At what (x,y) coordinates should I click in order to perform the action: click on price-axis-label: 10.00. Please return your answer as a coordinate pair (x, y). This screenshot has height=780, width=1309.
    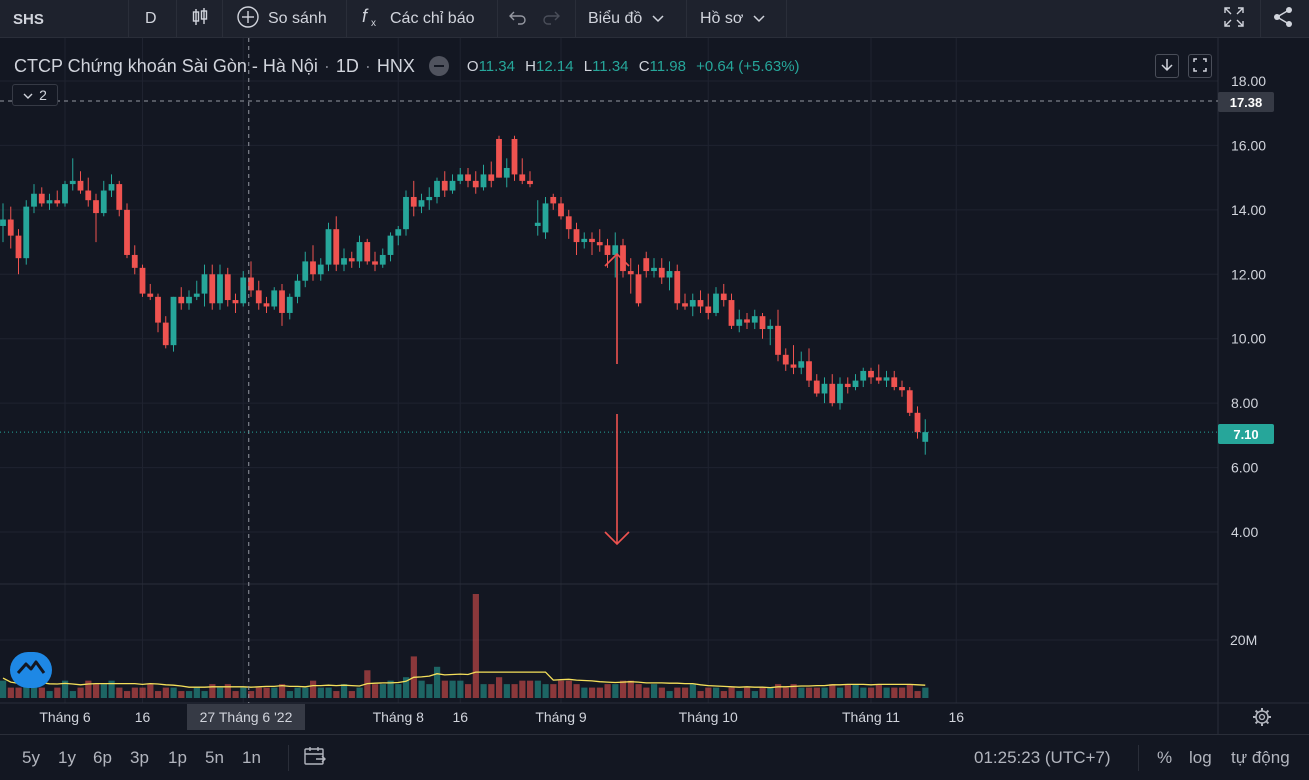
    Looking at the image, I should click on (1248, 339).